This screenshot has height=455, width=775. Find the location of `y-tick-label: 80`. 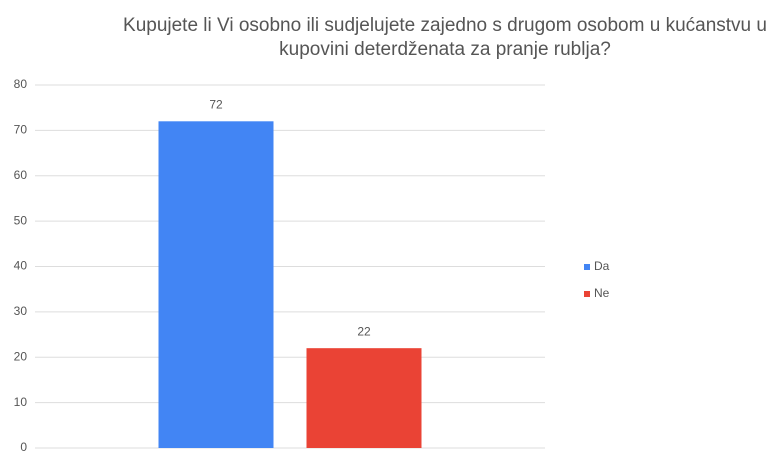

y-tick-label: 80 is located at coordinates (21, 84).